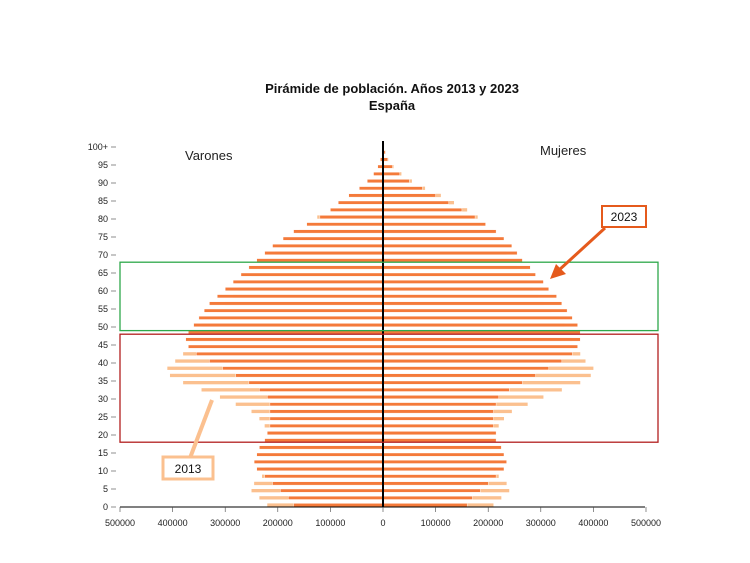 This screenshot has width=750, height=563. I want to click on label-varones: Varones, so click(209, 155).